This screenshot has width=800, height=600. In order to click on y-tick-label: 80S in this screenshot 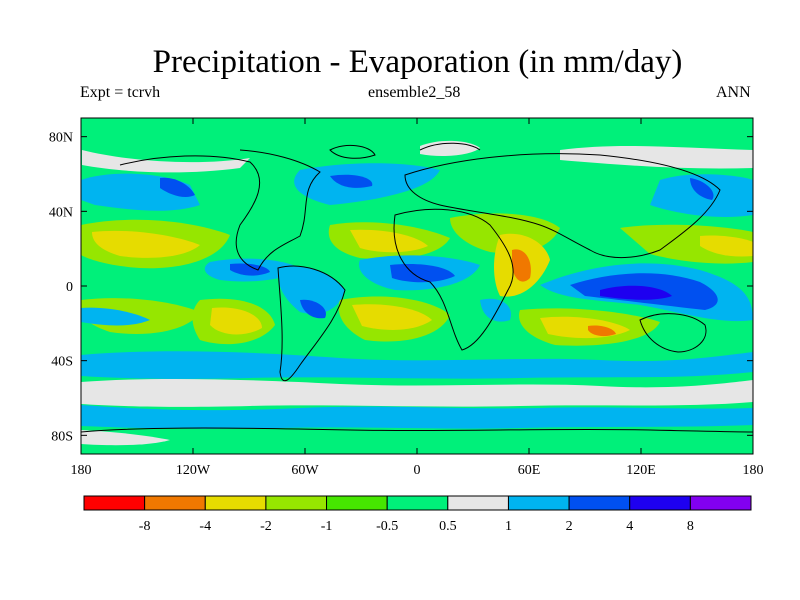, I will do `click(62, 436)`.